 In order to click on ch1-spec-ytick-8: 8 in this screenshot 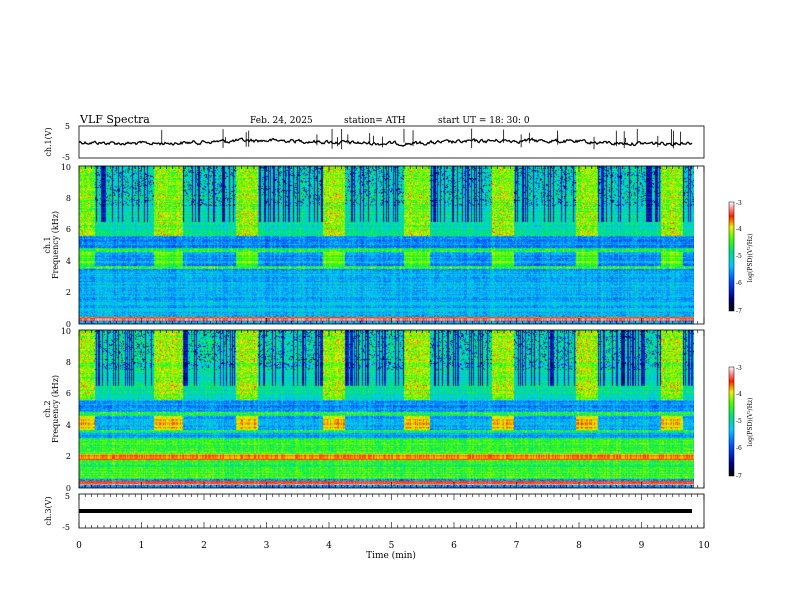, I will do `click(68, 198)`.